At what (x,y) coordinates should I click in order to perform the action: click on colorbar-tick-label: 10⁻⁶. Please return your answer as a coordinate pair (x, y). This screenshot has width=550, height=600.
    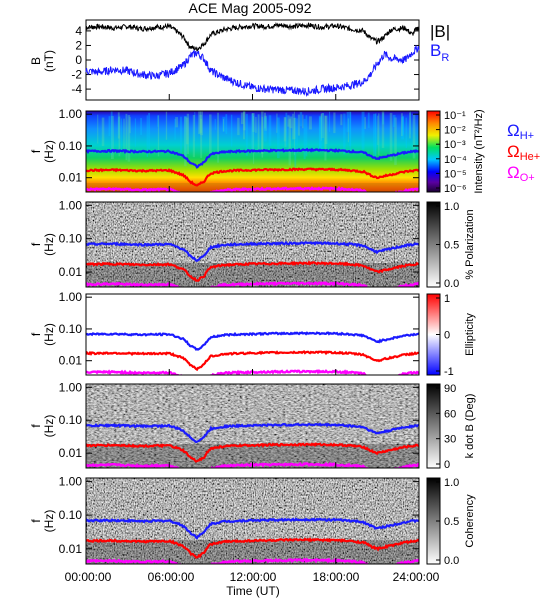
    Looking at the image, I should click on (455, 189).